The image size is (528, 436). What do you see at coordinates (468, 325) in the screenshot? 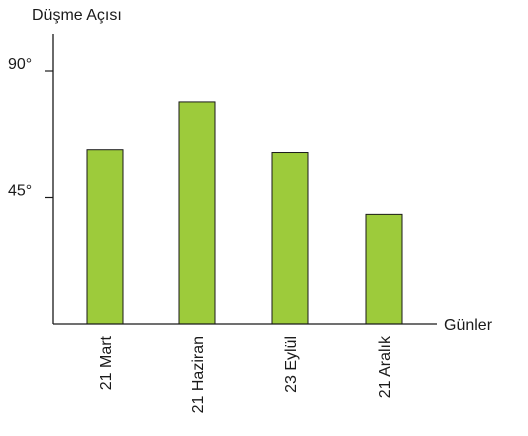
I see `x-axis-label: Günler` at bounding box center [468, 325].